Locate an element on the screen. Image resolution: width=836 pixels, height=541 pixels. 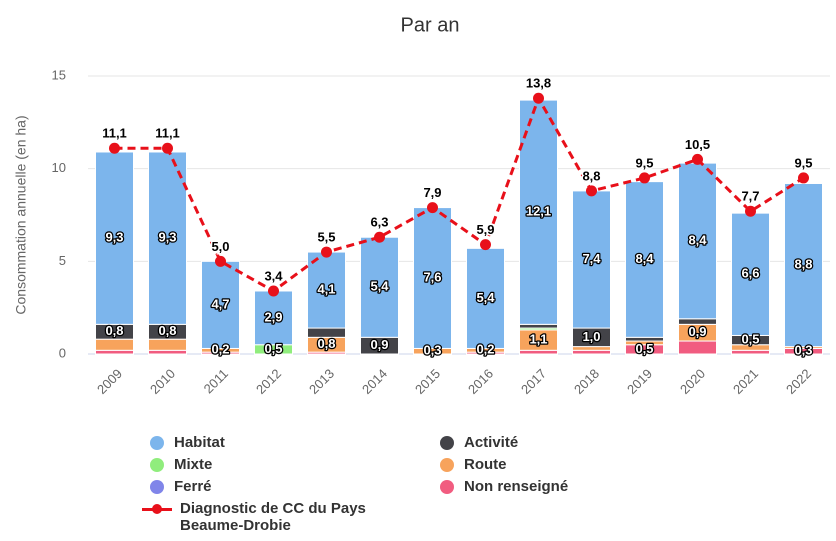
x-tick-label: 2021 is located at coordinates (745, 381).